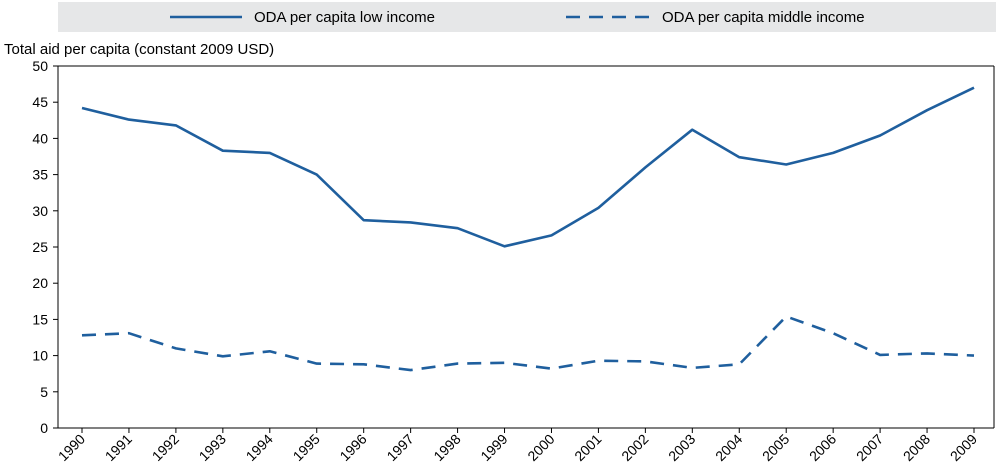 Image resolution: width=1000 pixels, height=474 pixels. I want to click on x-tick-label: 2002, so click(634, 447).